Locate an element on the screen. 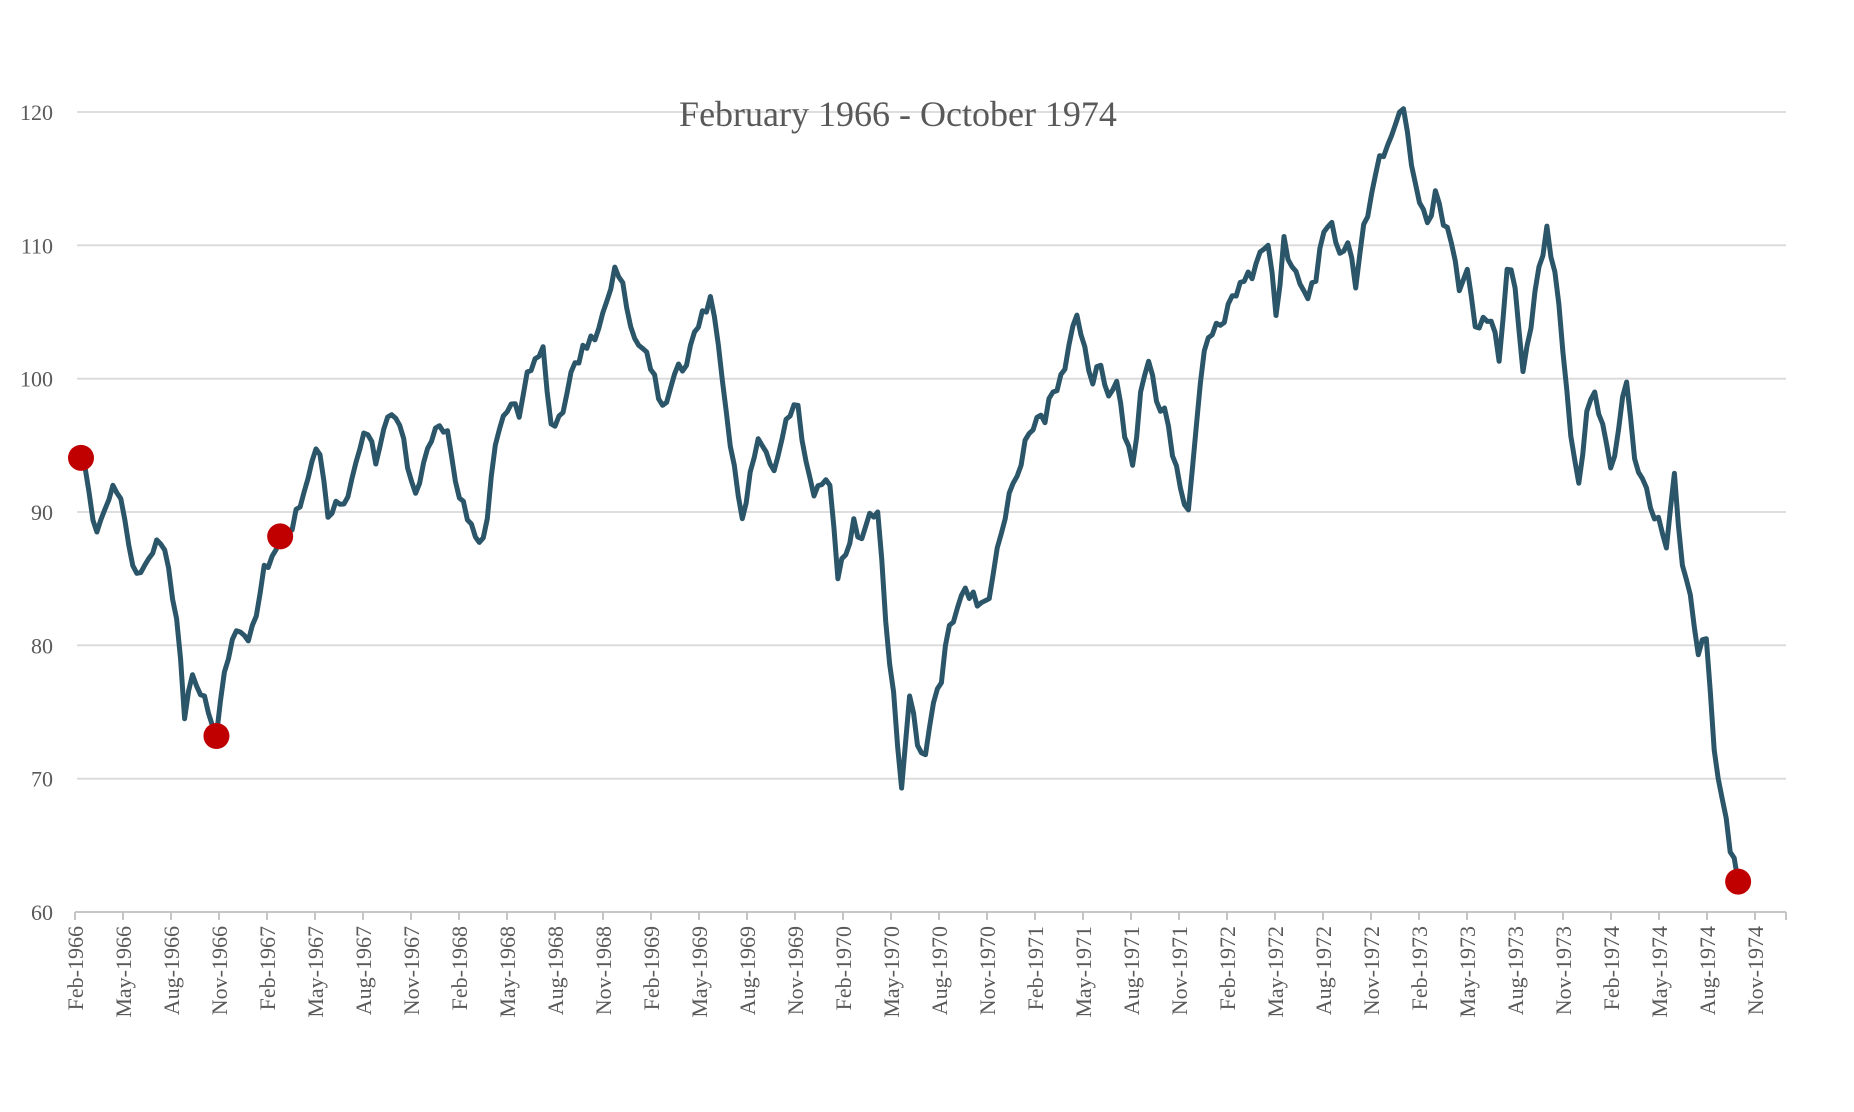 This screenshot has height=1112, width=1854. x-tick-label-Aug-1966: Aug-1966 is located at coordinates (171, 970).